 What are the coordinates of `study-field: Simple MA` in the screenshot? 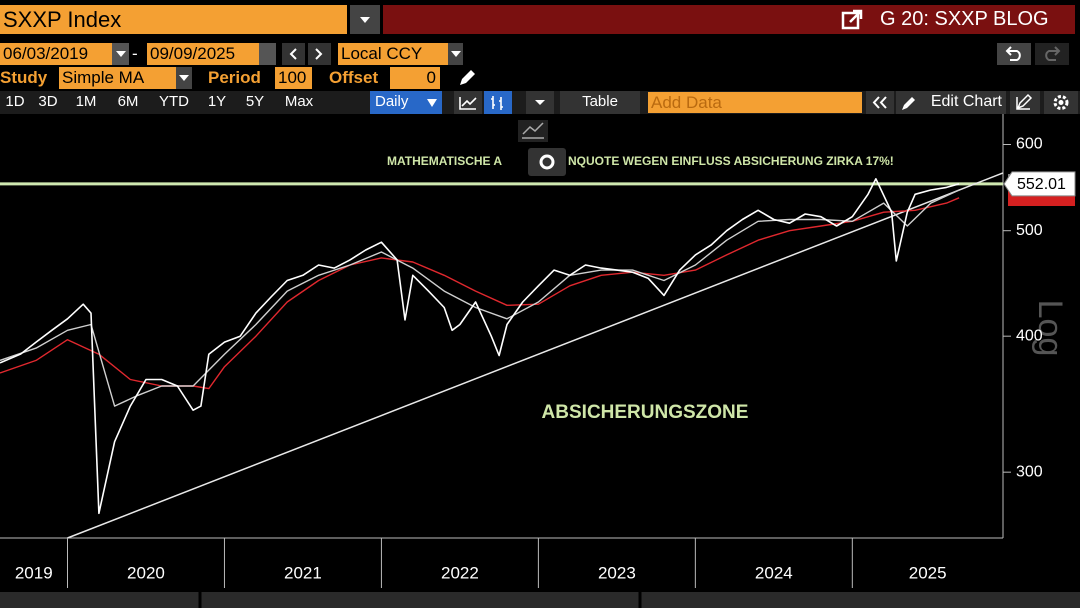 It's located at (117, 78).